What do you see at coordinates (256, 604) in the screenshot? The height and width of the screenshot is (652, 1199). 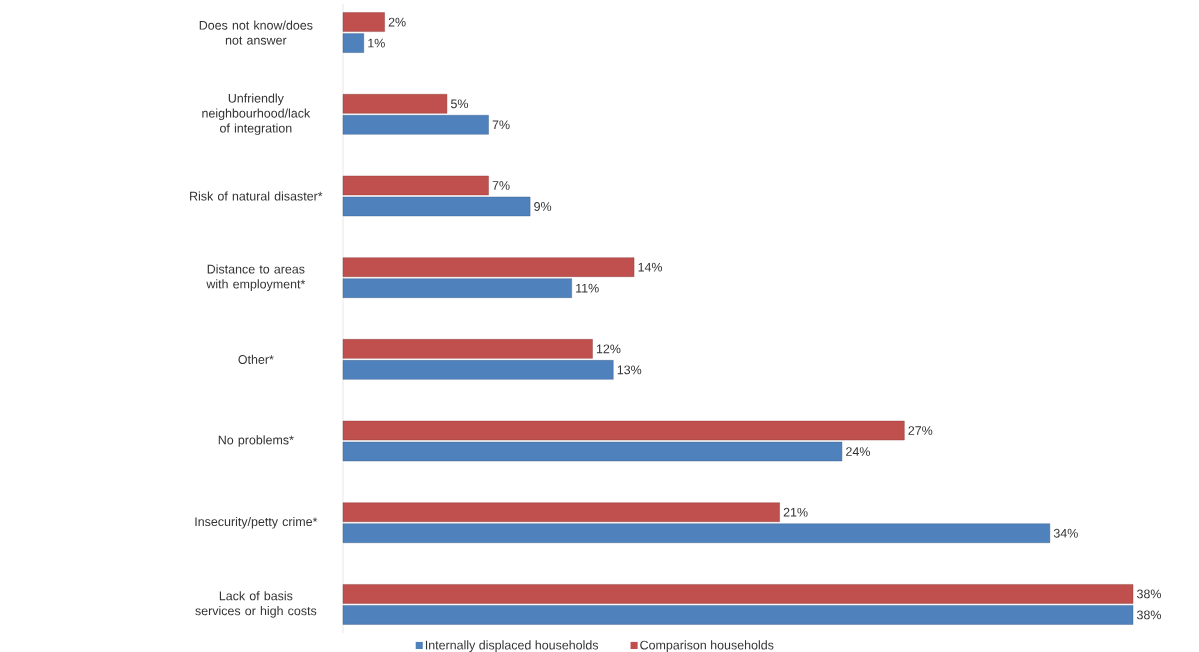 I see `y-tick-label: Lack of basis services or high costs` at bounding box center [256, 604].